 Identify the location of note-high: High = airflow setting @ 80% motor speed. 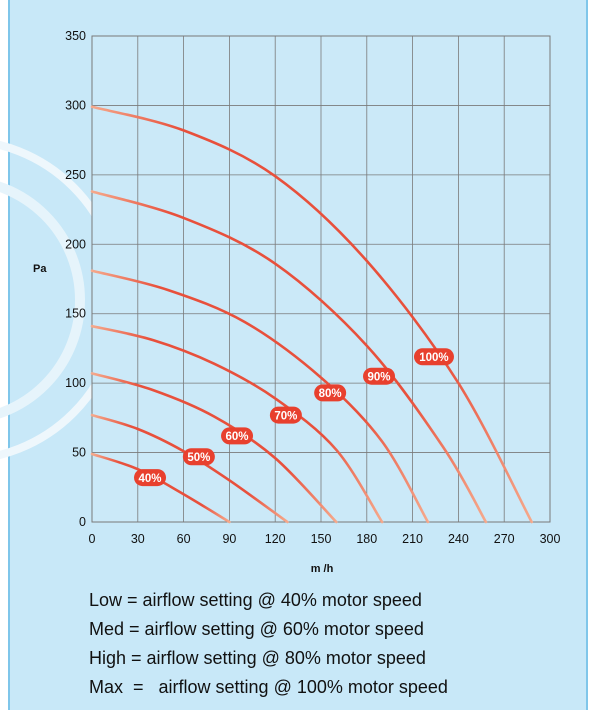
(257, 658).